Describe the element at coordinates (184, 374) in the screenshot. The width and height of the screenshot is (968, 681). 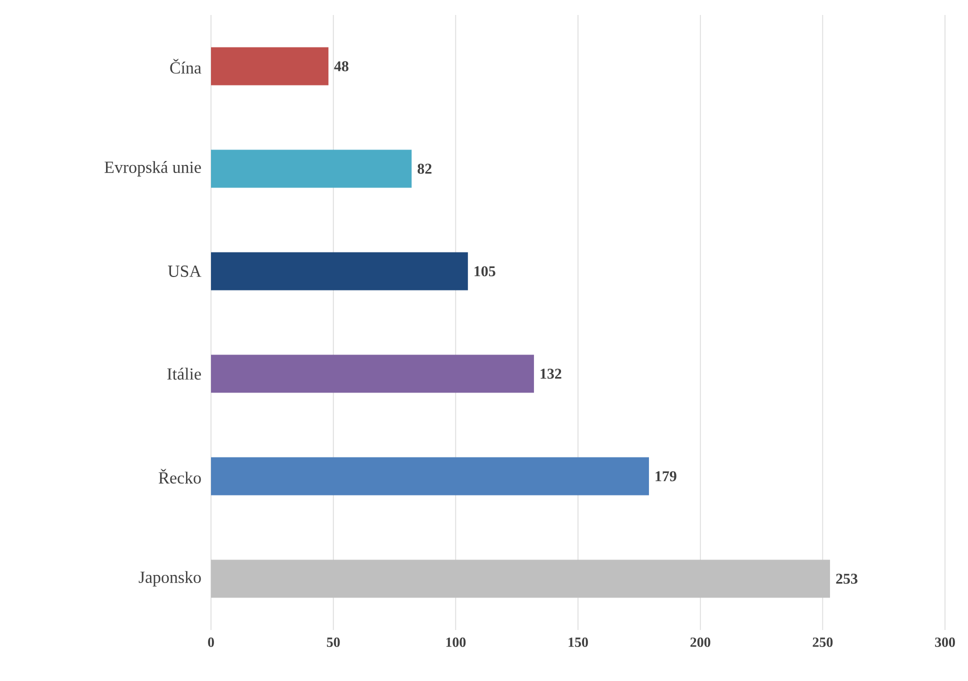
I see `y-tick-label: Itálie` at that location.